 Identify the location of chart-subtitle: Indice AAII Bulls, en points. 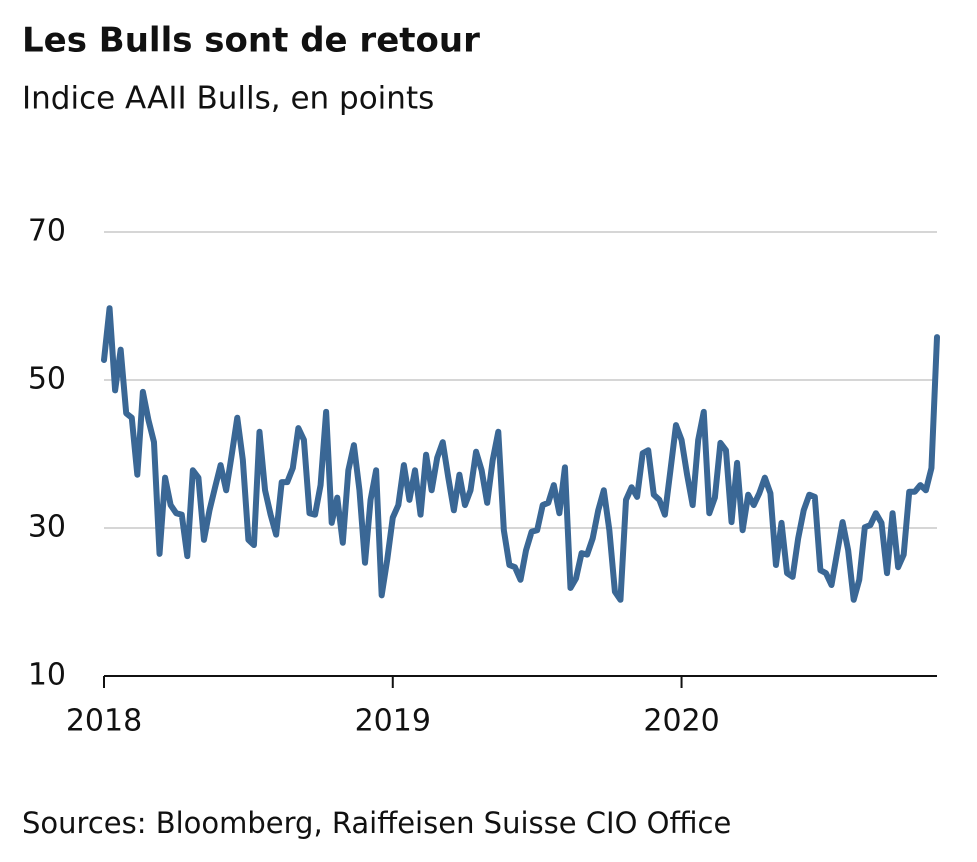
(228, 99).